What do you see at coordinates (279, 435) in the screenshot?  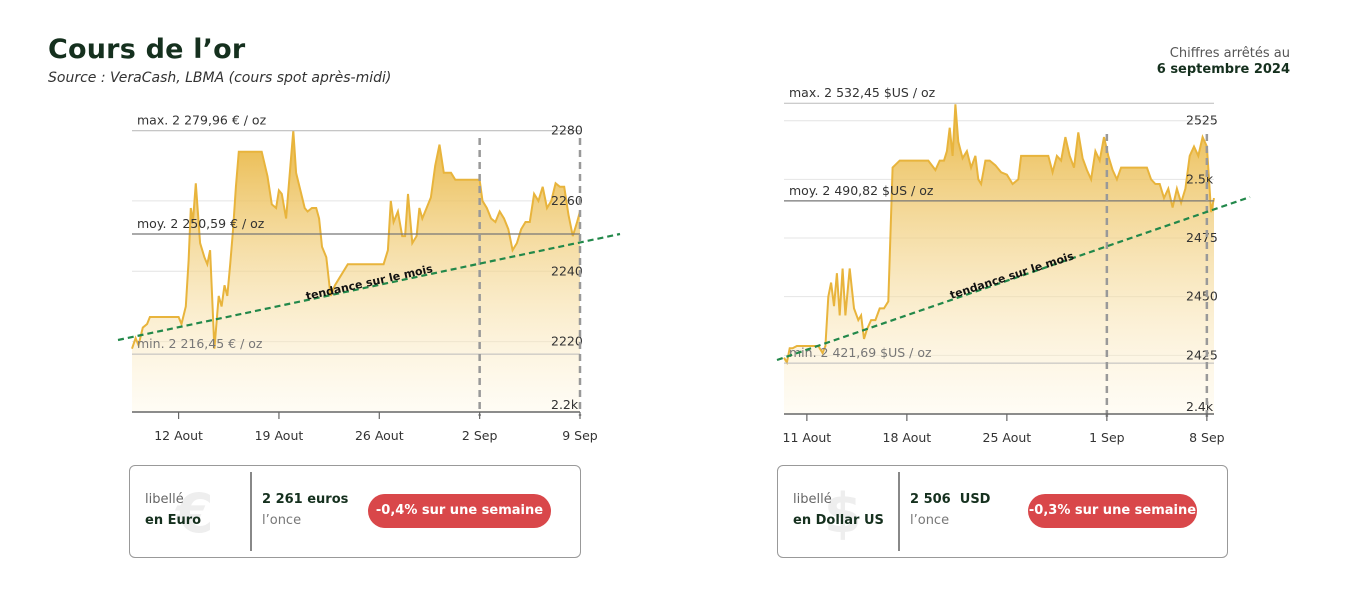 I see `x-tick-label: 19 Aout` at bounding box center [279, 435].